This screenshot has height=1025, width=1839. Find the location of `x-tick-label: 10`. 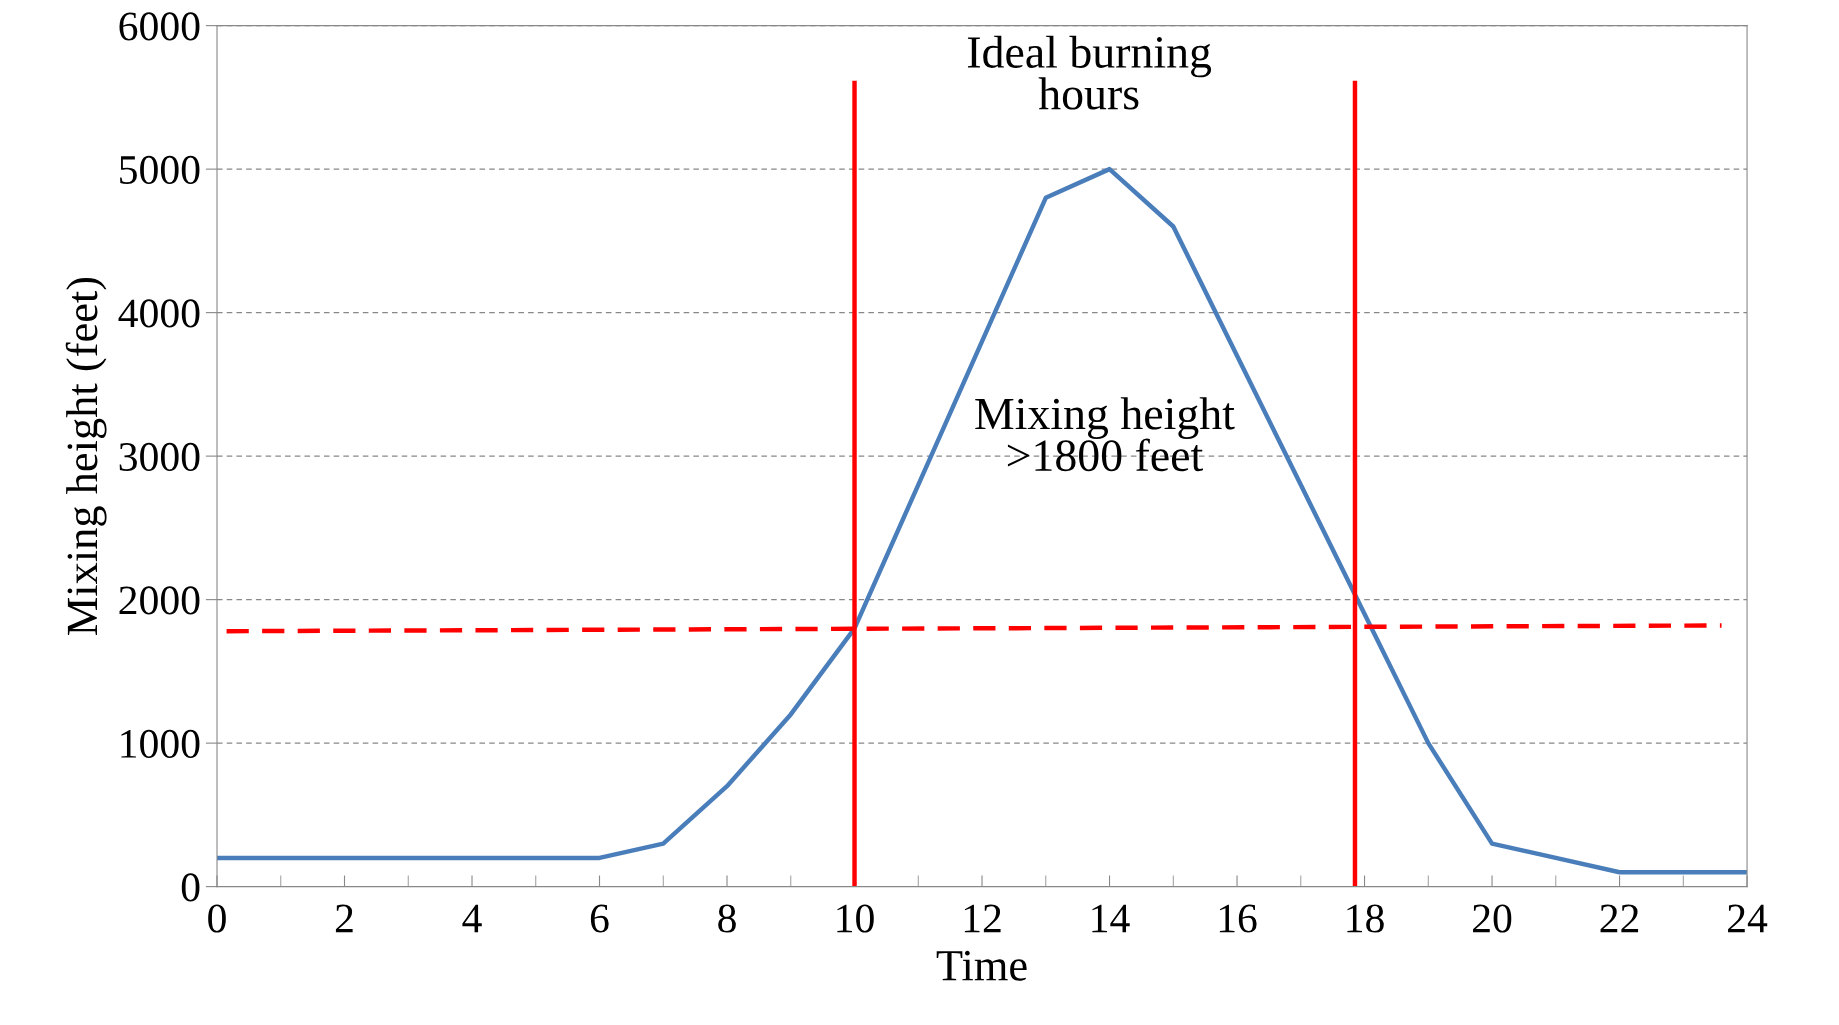

x-tick-label: 10 is located at coordinates (855, 918).